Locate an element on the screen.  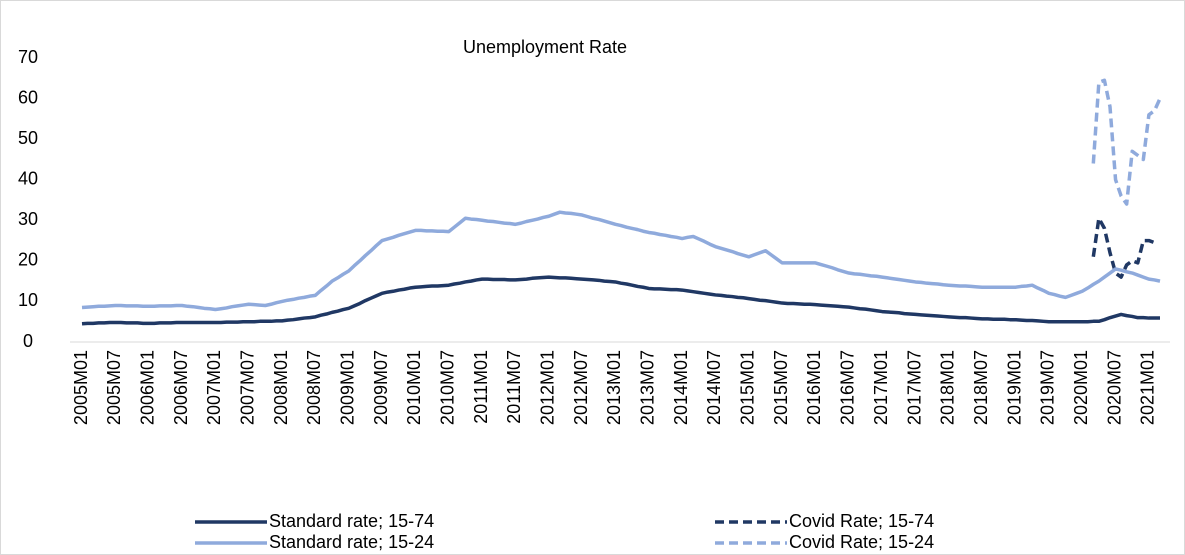
x-tick-label: 2008M07 is located at coordinates (314, 387).